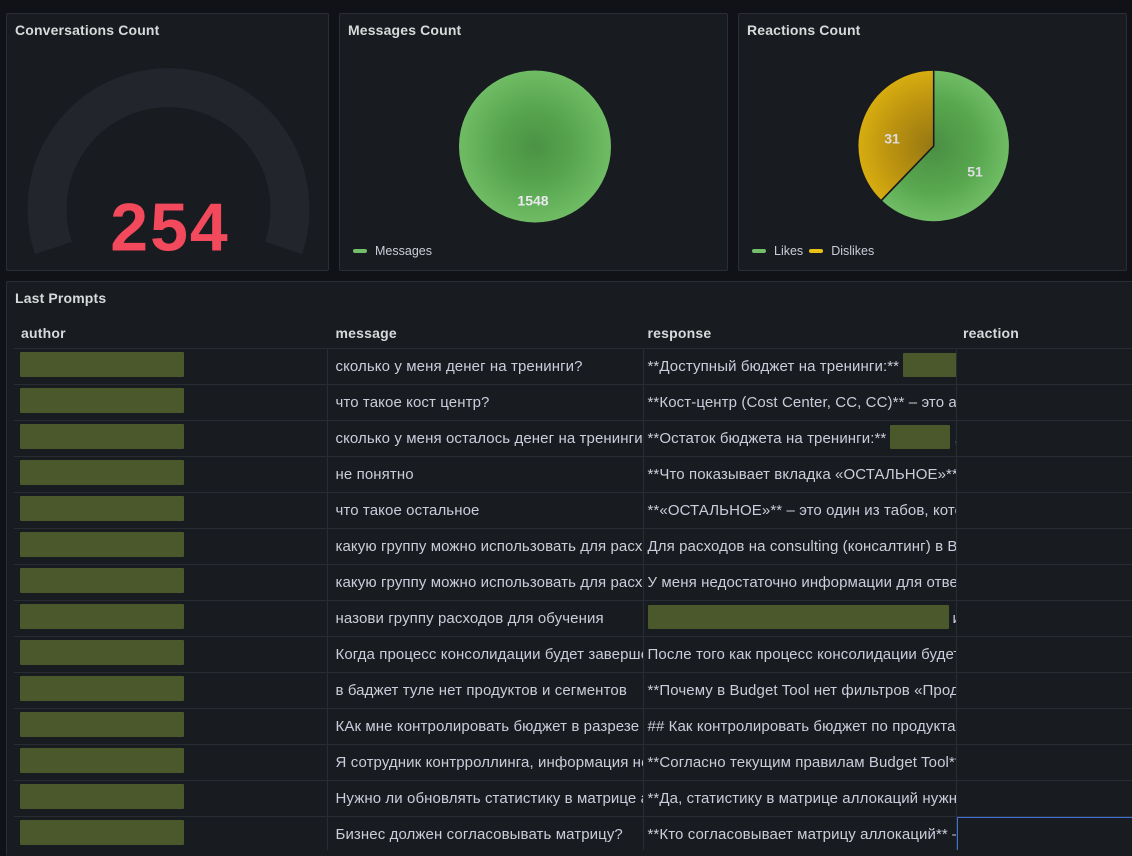  Describe the element at coordinates (169, 228) in the screenshot. I see `svg-text: 254` at that location.